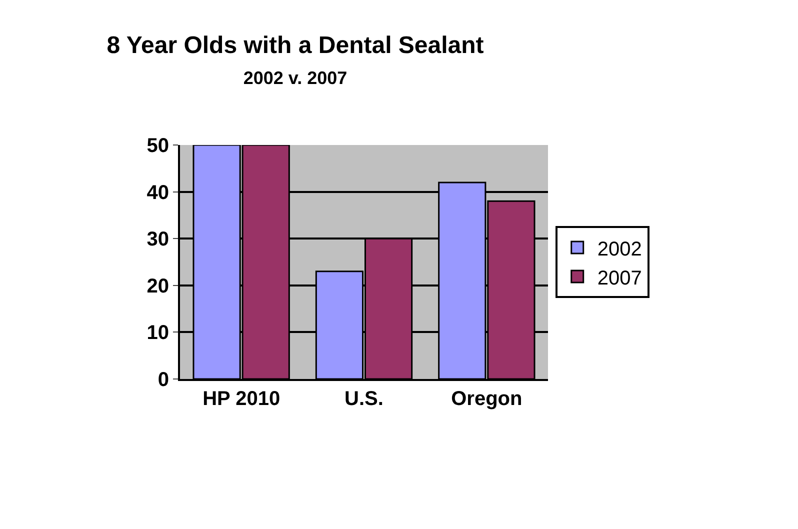 Image resolution: width=798 pixels, height=529 pixels. I want to click on x-tick-label: U.S., so click(364, 399).